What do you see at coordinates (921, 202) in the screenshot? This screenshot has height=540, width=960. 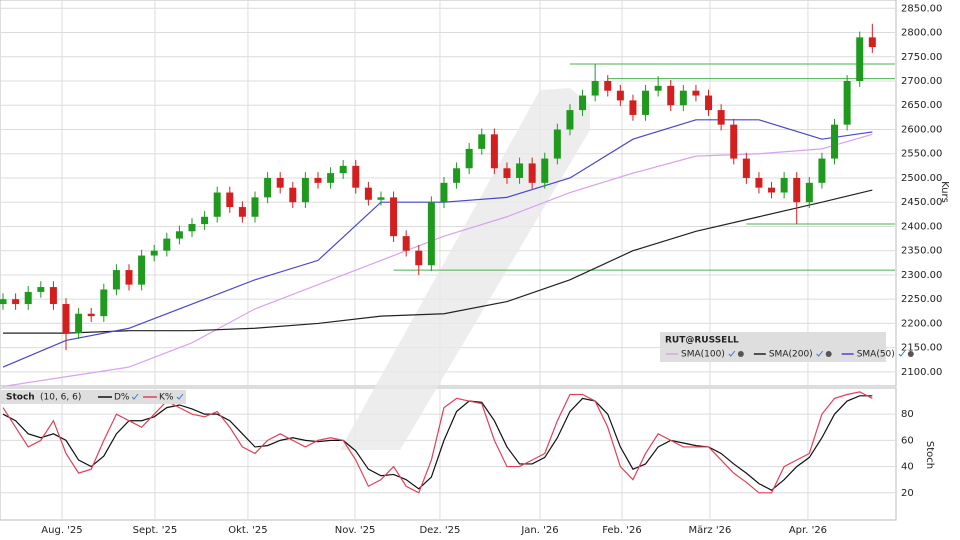 I see `y-tick-label: 2450.00` at bounding box center [921, 202].